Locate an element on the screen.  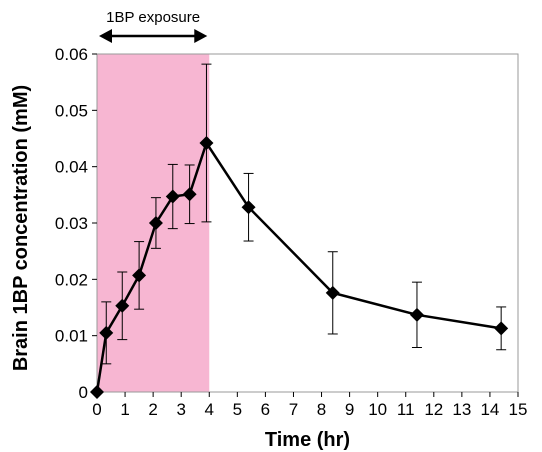
x-tick-label: 3 is located at coordinates (180, 409).